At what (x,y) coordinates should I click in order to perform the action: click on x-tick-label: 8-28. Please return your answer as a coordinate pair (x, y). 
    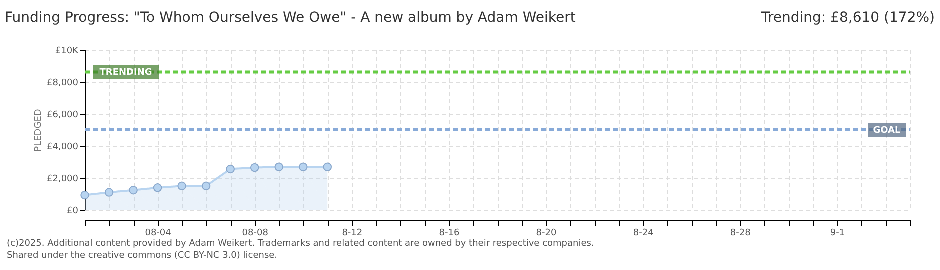
    Looking at the image, I should click on (741, 233).